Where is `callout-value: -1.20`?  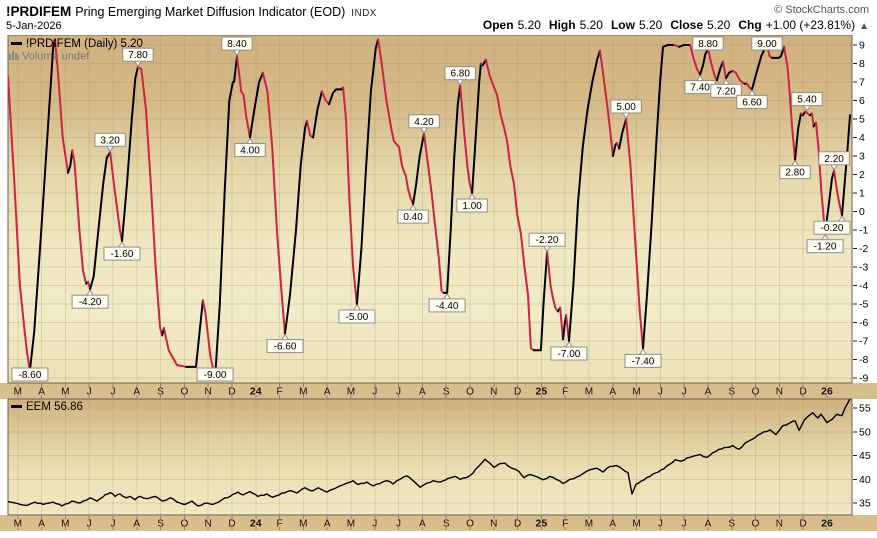
callout-value: -1.20 is located at coordinates (825, 247).